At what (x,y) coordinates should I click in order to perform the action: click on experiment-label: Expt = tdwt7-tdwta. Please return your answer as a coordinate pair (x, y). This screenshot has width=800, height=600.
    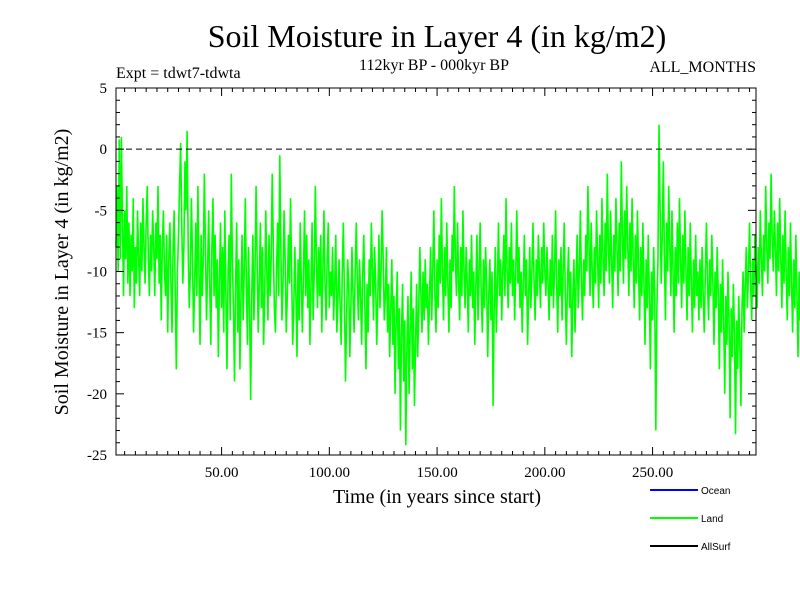
    Looking at the image, I should click on (178, 73).